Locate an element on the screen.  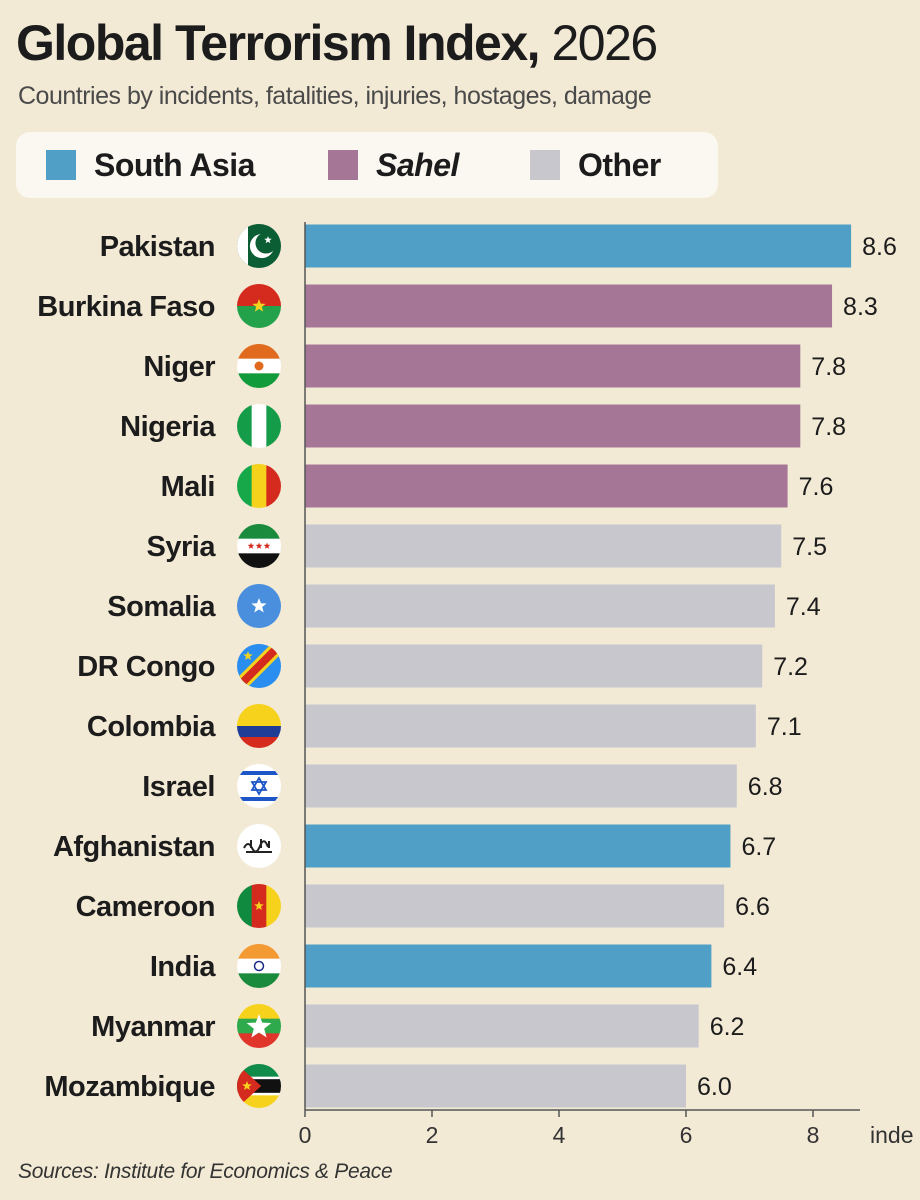
value-label-mozambique: 6.0 is located at coordinates (714, 1087).